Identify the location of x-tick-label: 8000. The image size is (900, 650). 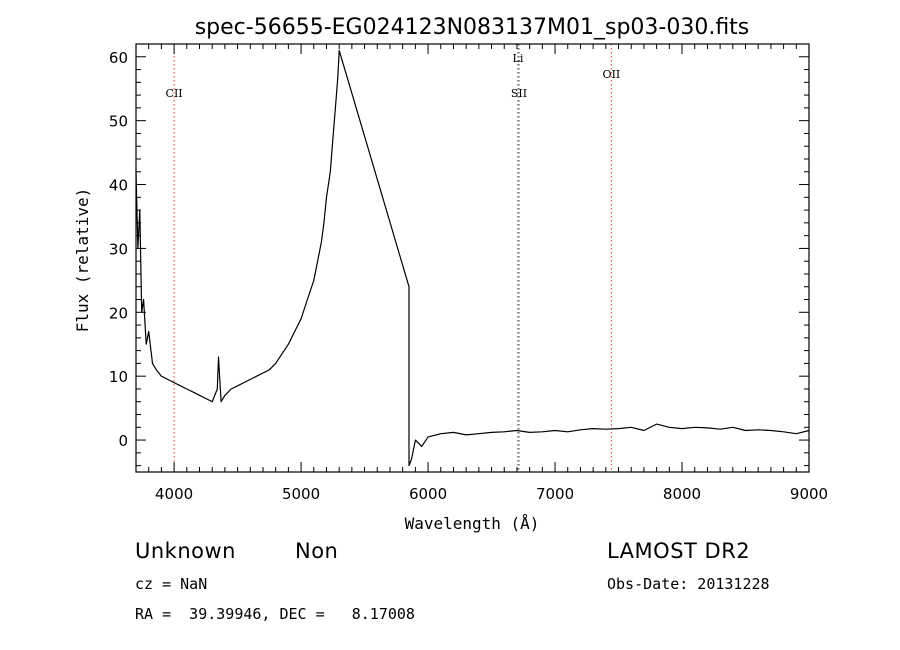
(682, 494).